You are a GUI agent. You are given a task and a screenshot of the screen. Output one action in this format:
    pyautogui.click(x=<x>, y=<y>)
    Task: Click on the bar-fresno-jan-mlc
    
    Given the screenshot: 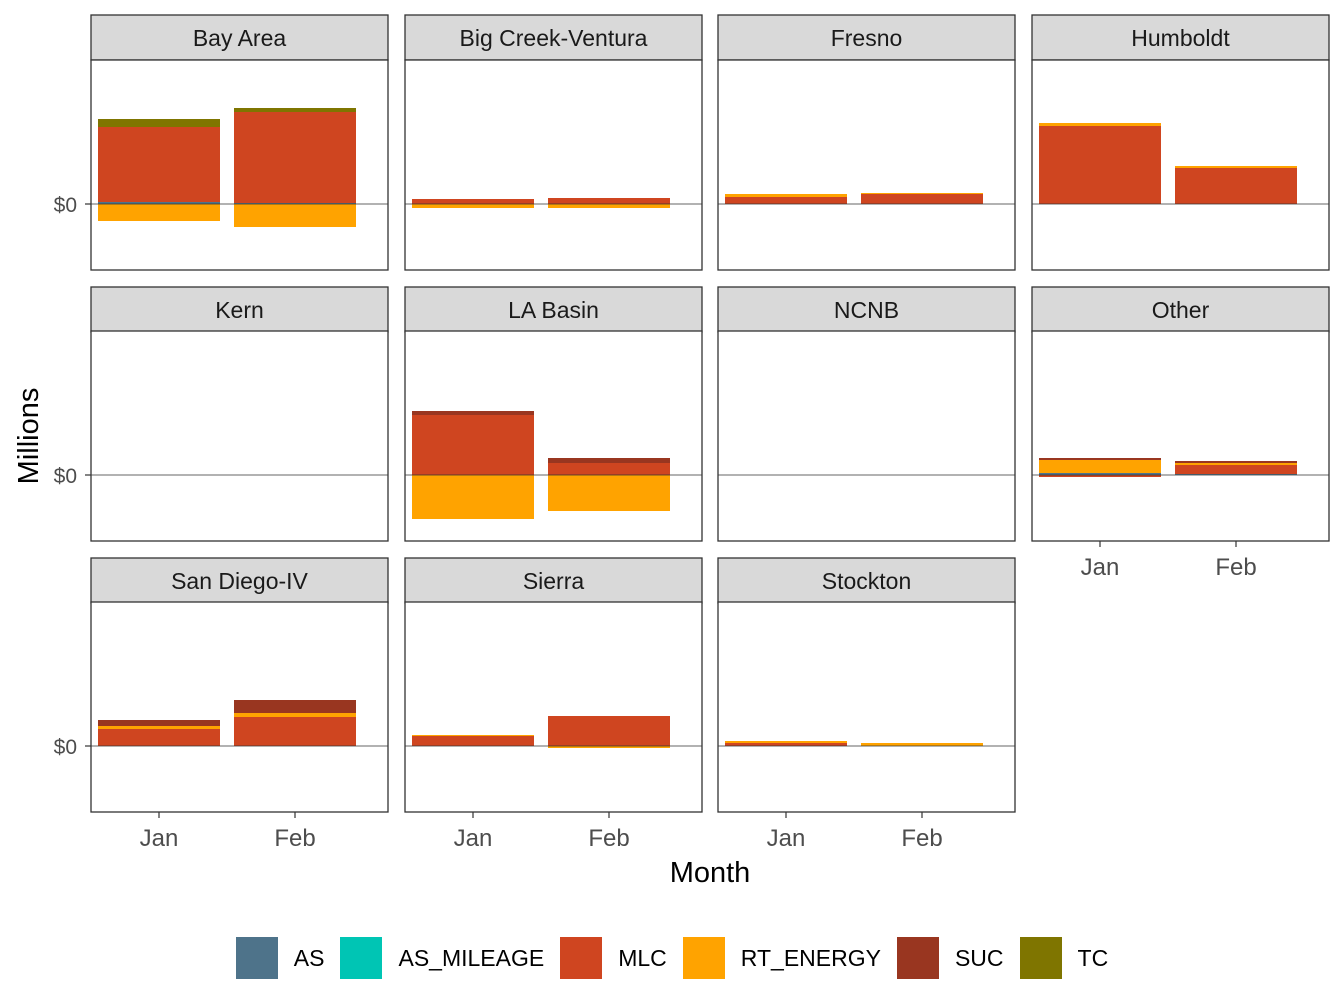 What is the action you would take?
    pyautogui.click(x=786, y=200)
    